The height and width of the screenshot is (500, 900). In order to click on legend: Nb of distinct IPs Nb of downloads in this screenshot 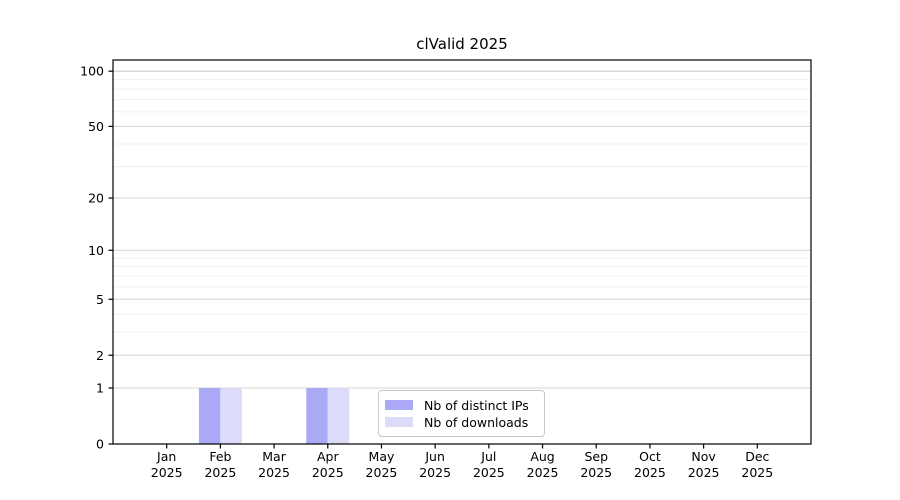, I will do `click(461, 413)`.